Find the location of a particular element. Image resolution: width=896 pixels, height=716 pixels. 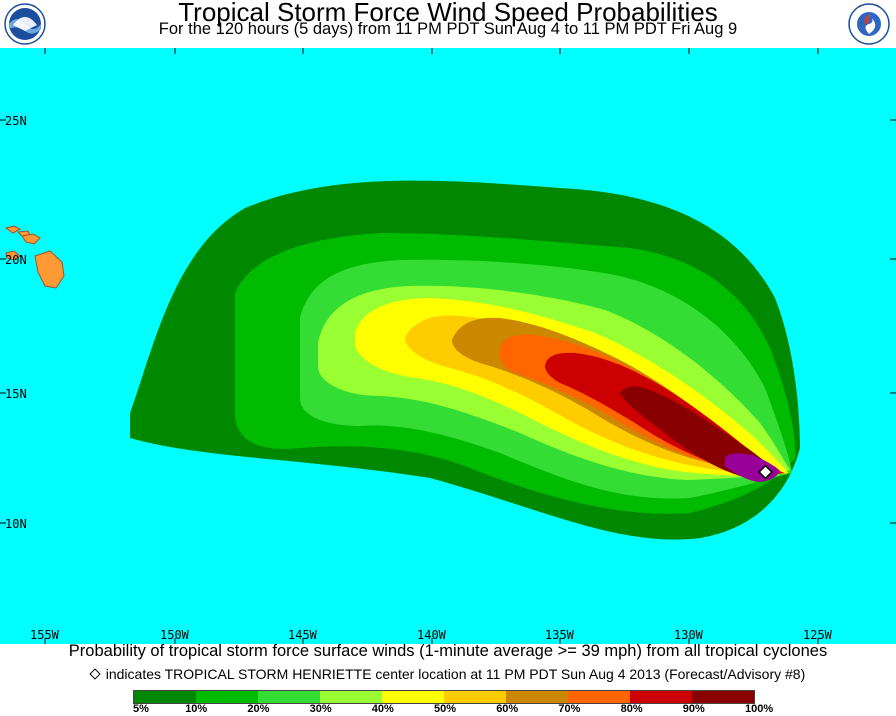

legend-labels: 5% 10% 20% 30% 40% 50% 60% 70% 80% 90% 100% is located at coordinates (448, 709).